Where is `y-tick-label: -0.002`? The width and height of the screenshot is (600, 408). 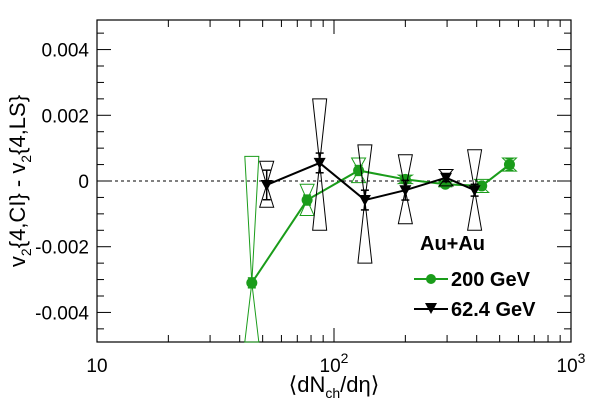 y-tick-label: -0.002 is located at coordinates (62, 248).